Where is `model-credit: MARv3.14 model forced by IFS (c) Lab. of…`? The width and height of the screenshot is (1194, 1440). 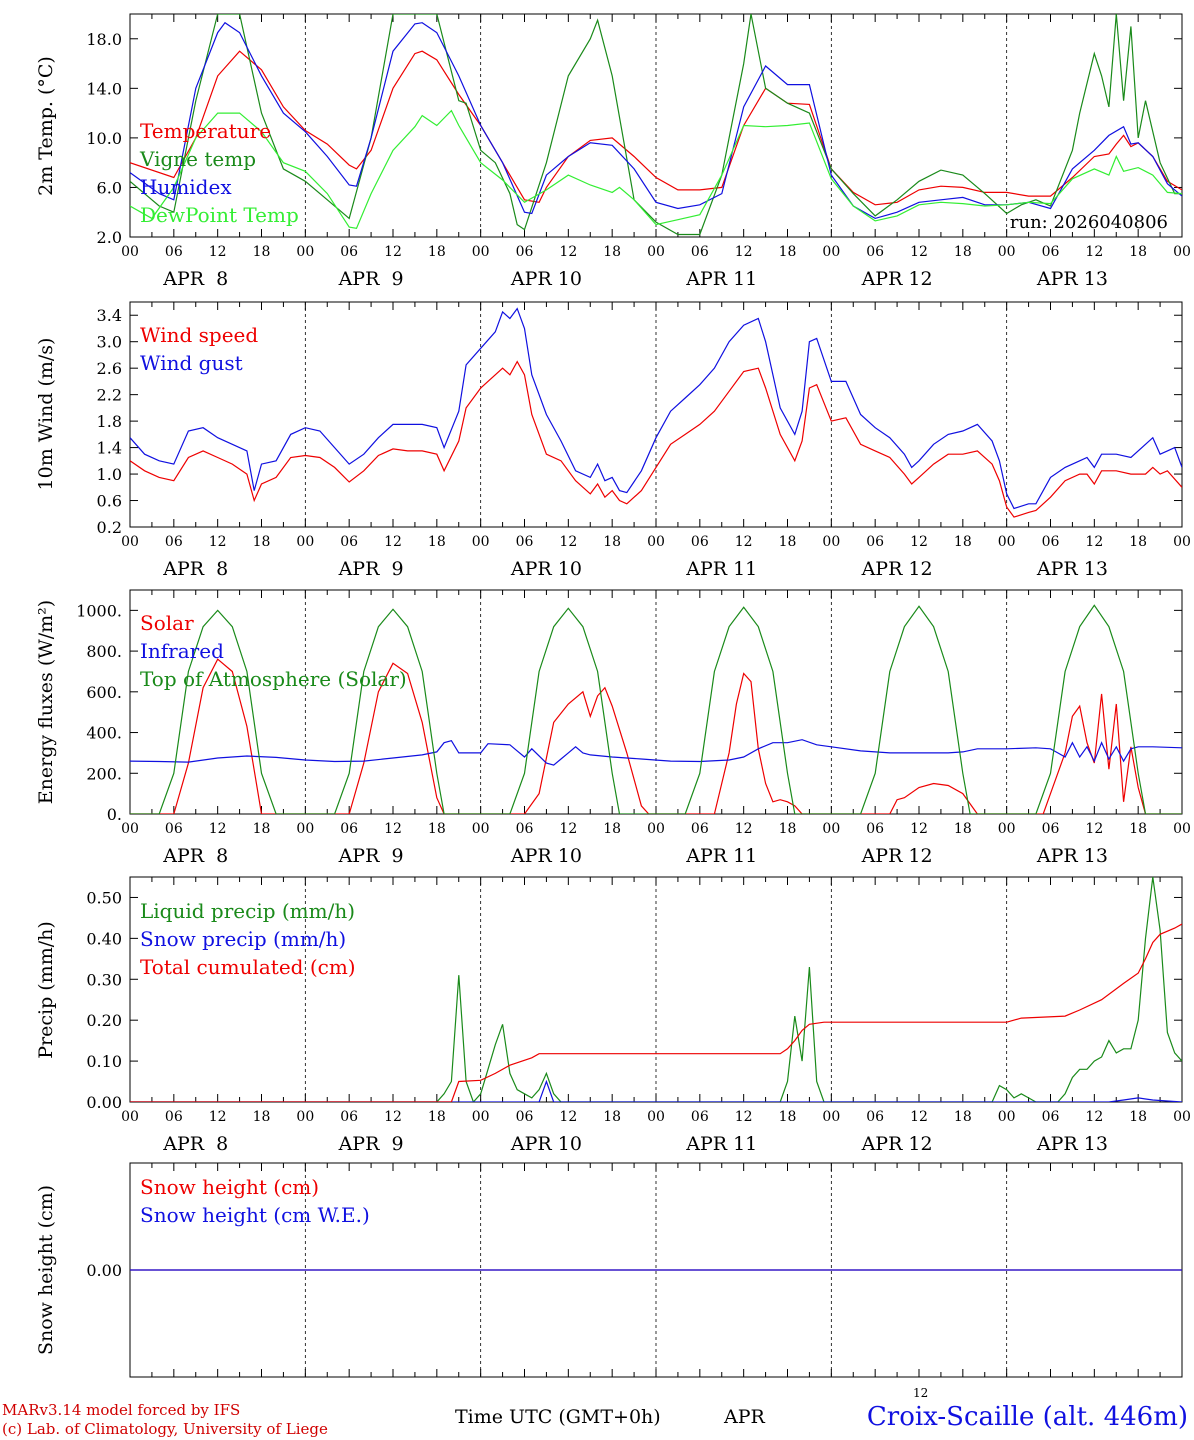
model-credit: MARv3.14 model forced by IFS (c) Lab. of… is located at coordinates (165, 1420).